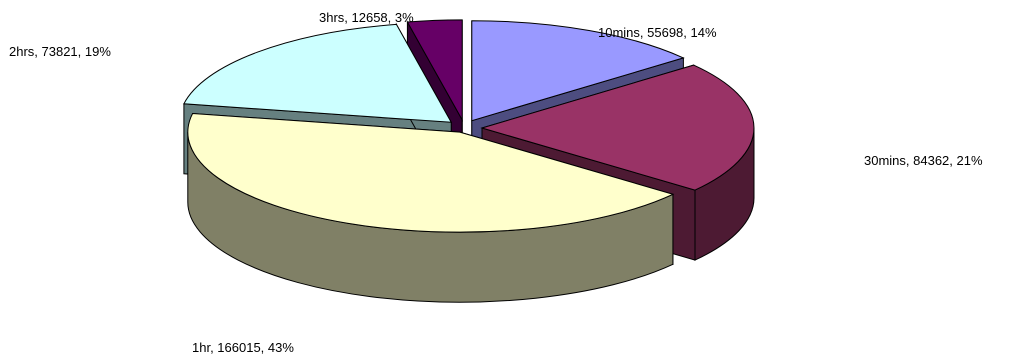 The image size is (1033, 358). Describe the element at coordinates (243, 347) in the screenshot. I see `data-label-1hr: 1hr, 166015, 43%` at that location.